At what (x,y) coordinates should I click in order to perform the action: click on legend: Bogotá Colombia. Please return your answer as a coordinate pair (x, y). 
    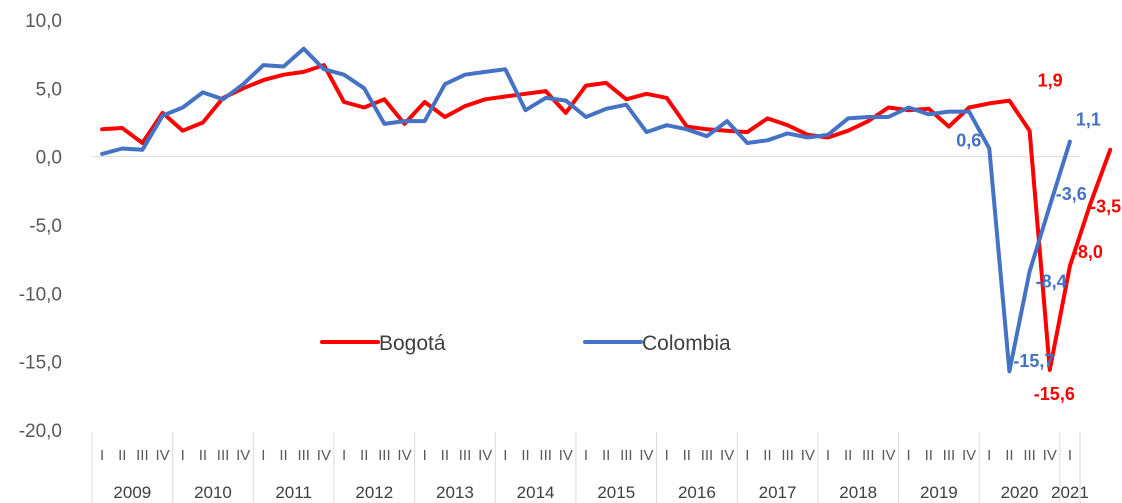
    Looking at the image, I should click on (525, 343).